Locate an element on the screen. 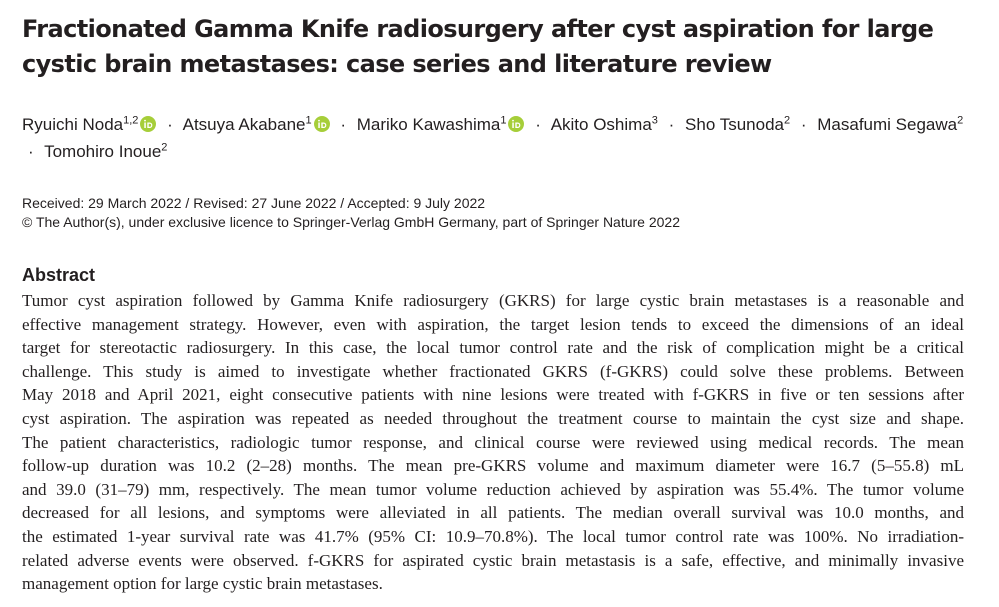  author: Sho Tsunoda2 is located at coordinates (737, 124).